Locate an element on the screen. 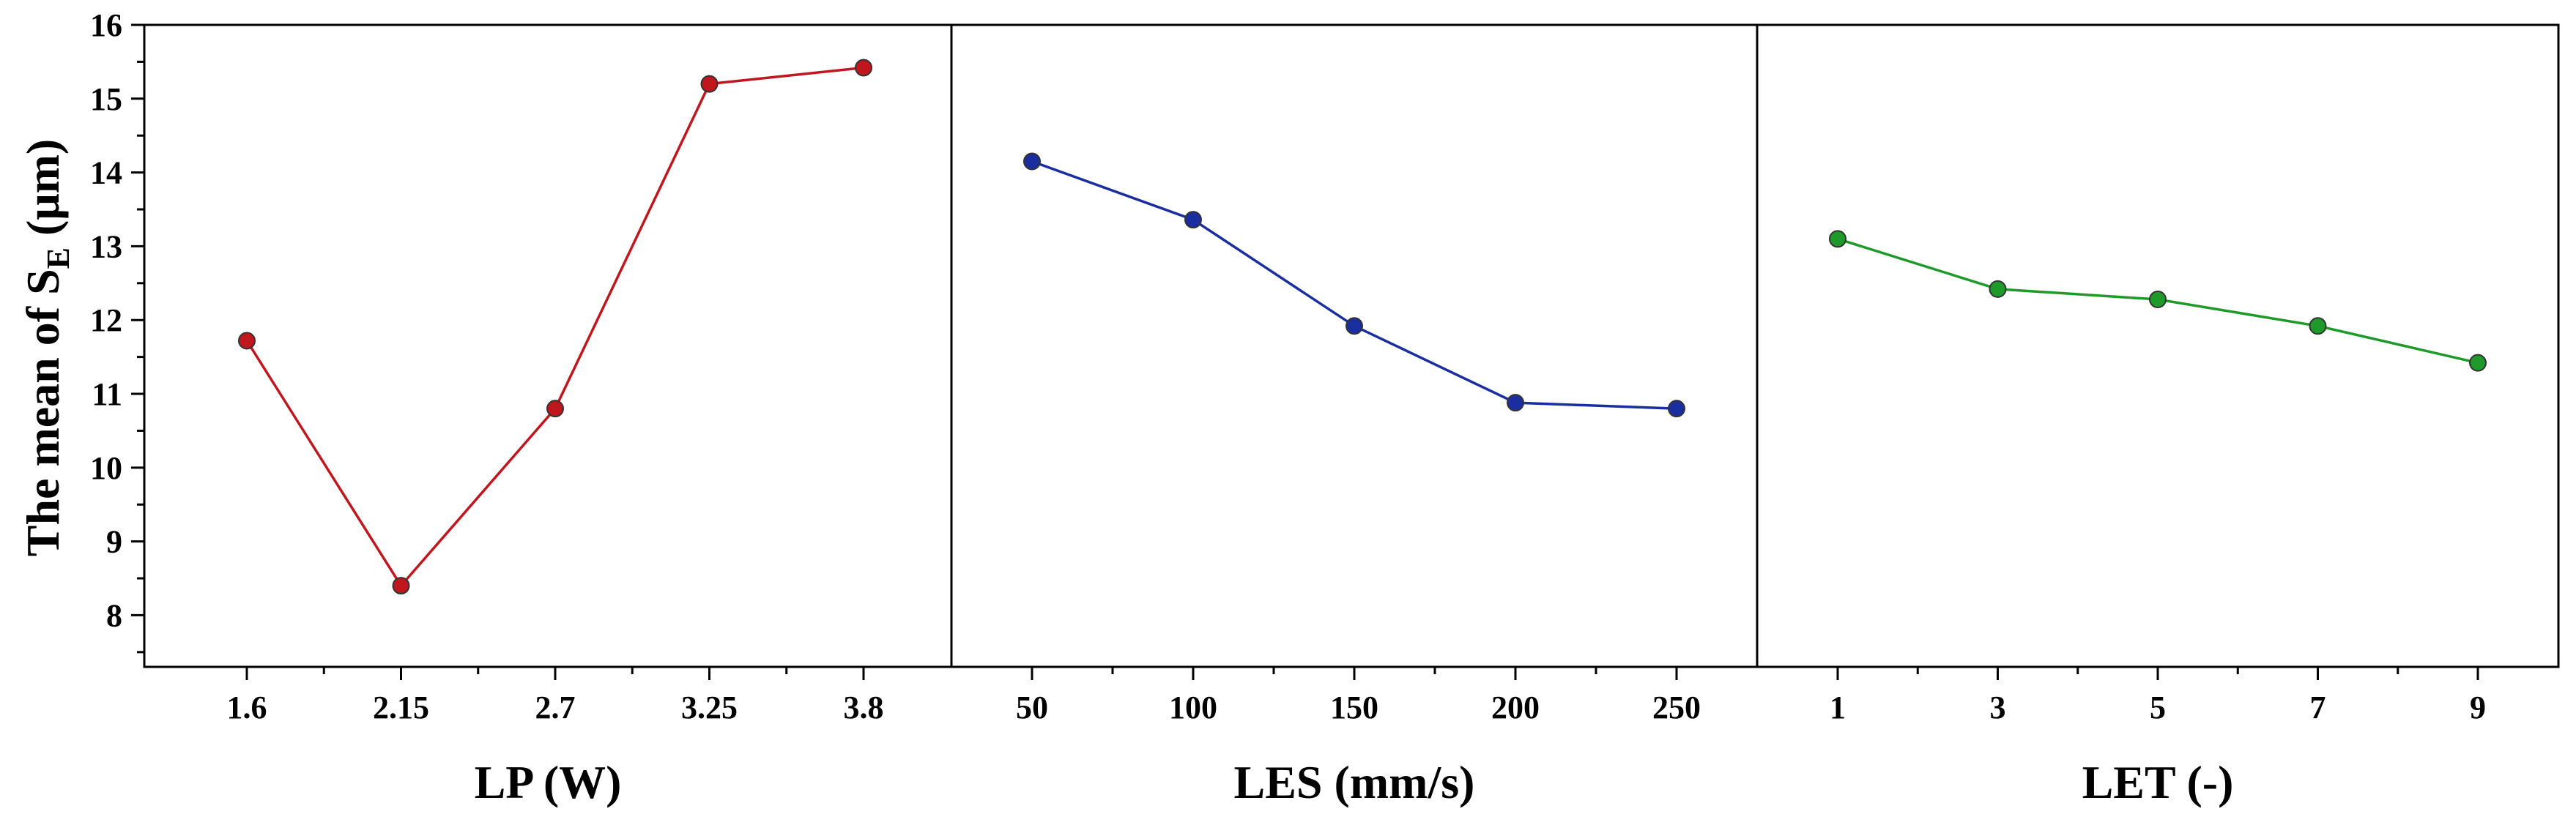 This screenshot has height=825, width=2576. y-axis-label-subscript: E is located at coordinates (58, 258).